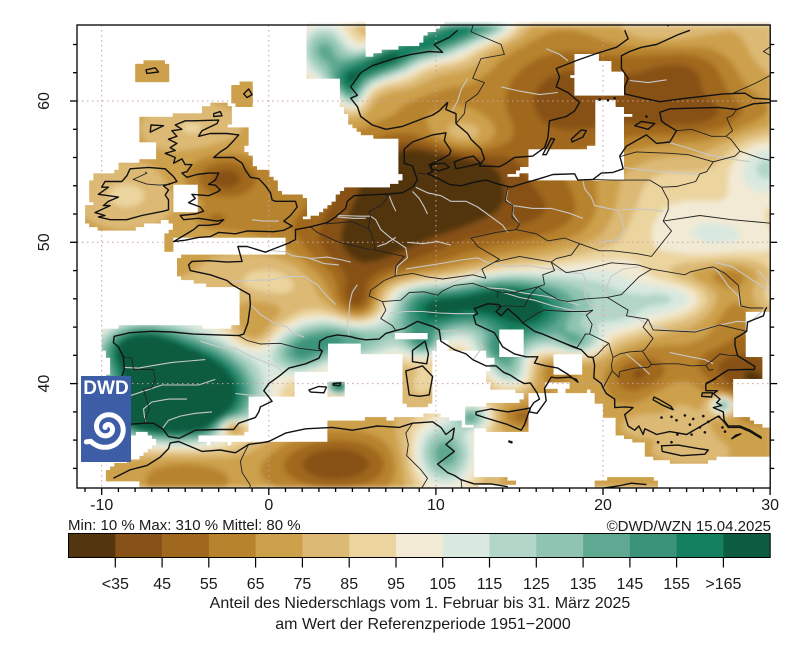 The image size is (800, 645). Describe the element at coordinates (44, 101) in the screenshot. I see `svg-text: 60` at that location.